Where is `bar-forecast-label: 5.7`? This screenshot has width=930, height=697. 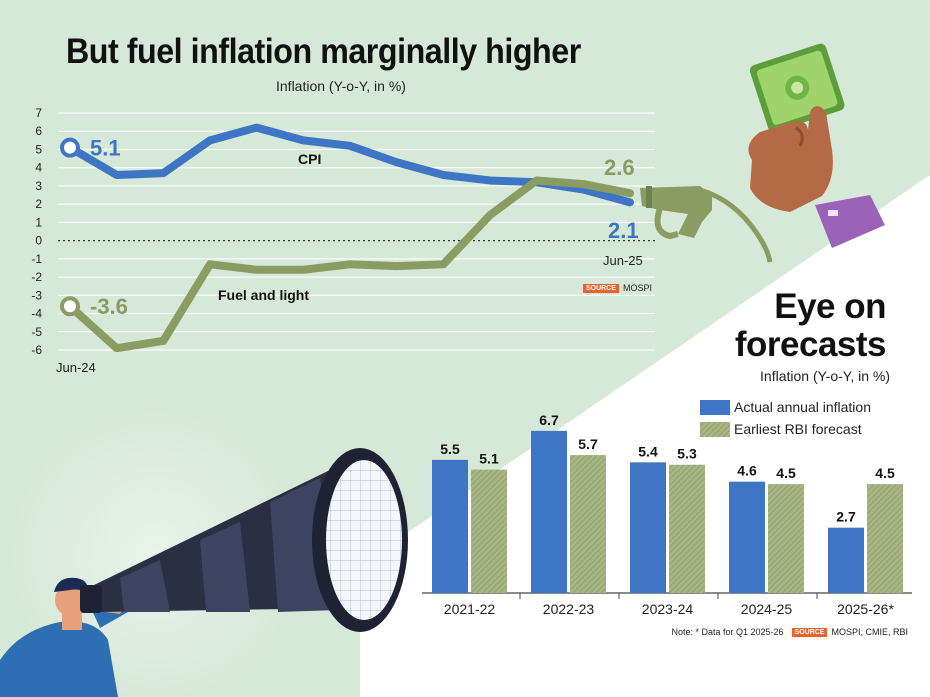
bar-forecast-label: 5.7 is located at coordinates (588, 444).